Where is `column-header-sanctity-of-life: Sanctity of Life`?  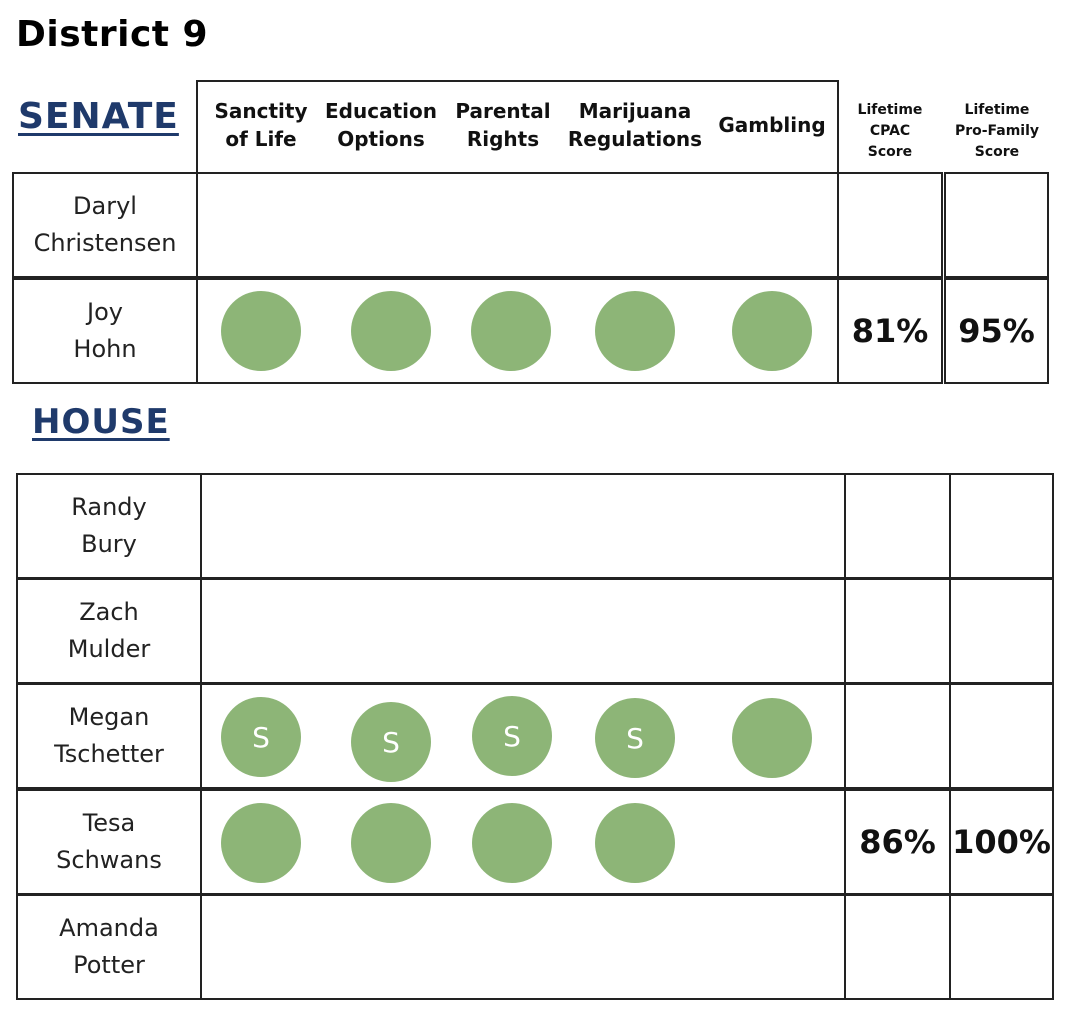 column-header-sanctity-of-life: Sanctity of Life is located at coordinates (261, 125).